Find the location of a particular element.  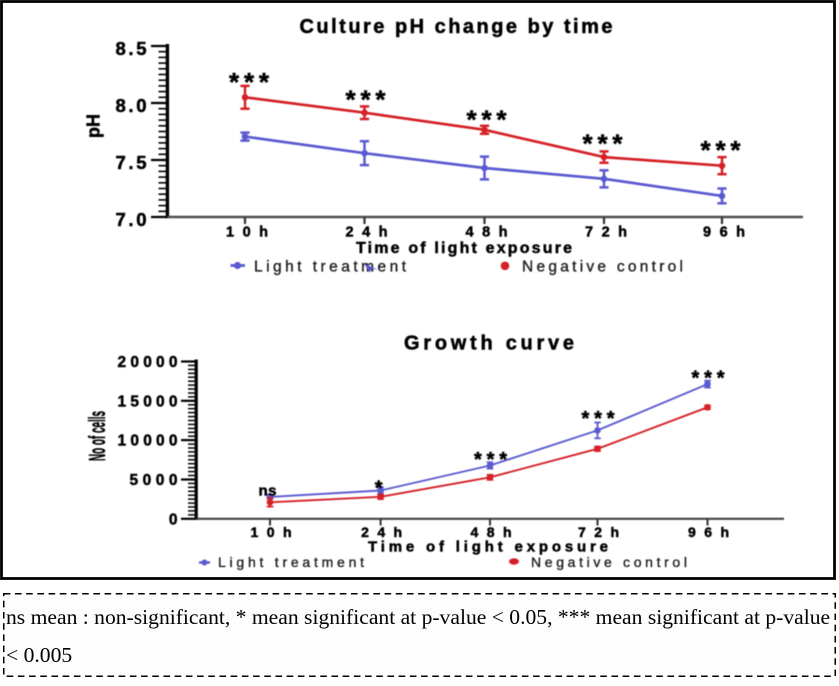

svg-text: 24h is located at coordinates (367, 233).